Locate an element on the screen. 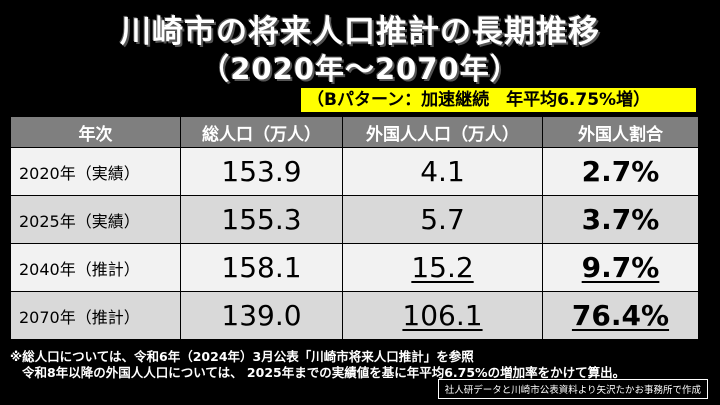 This screenshot has height=405, width=720. row-year: 2025年（実績） is located at coordinates (95, 219).